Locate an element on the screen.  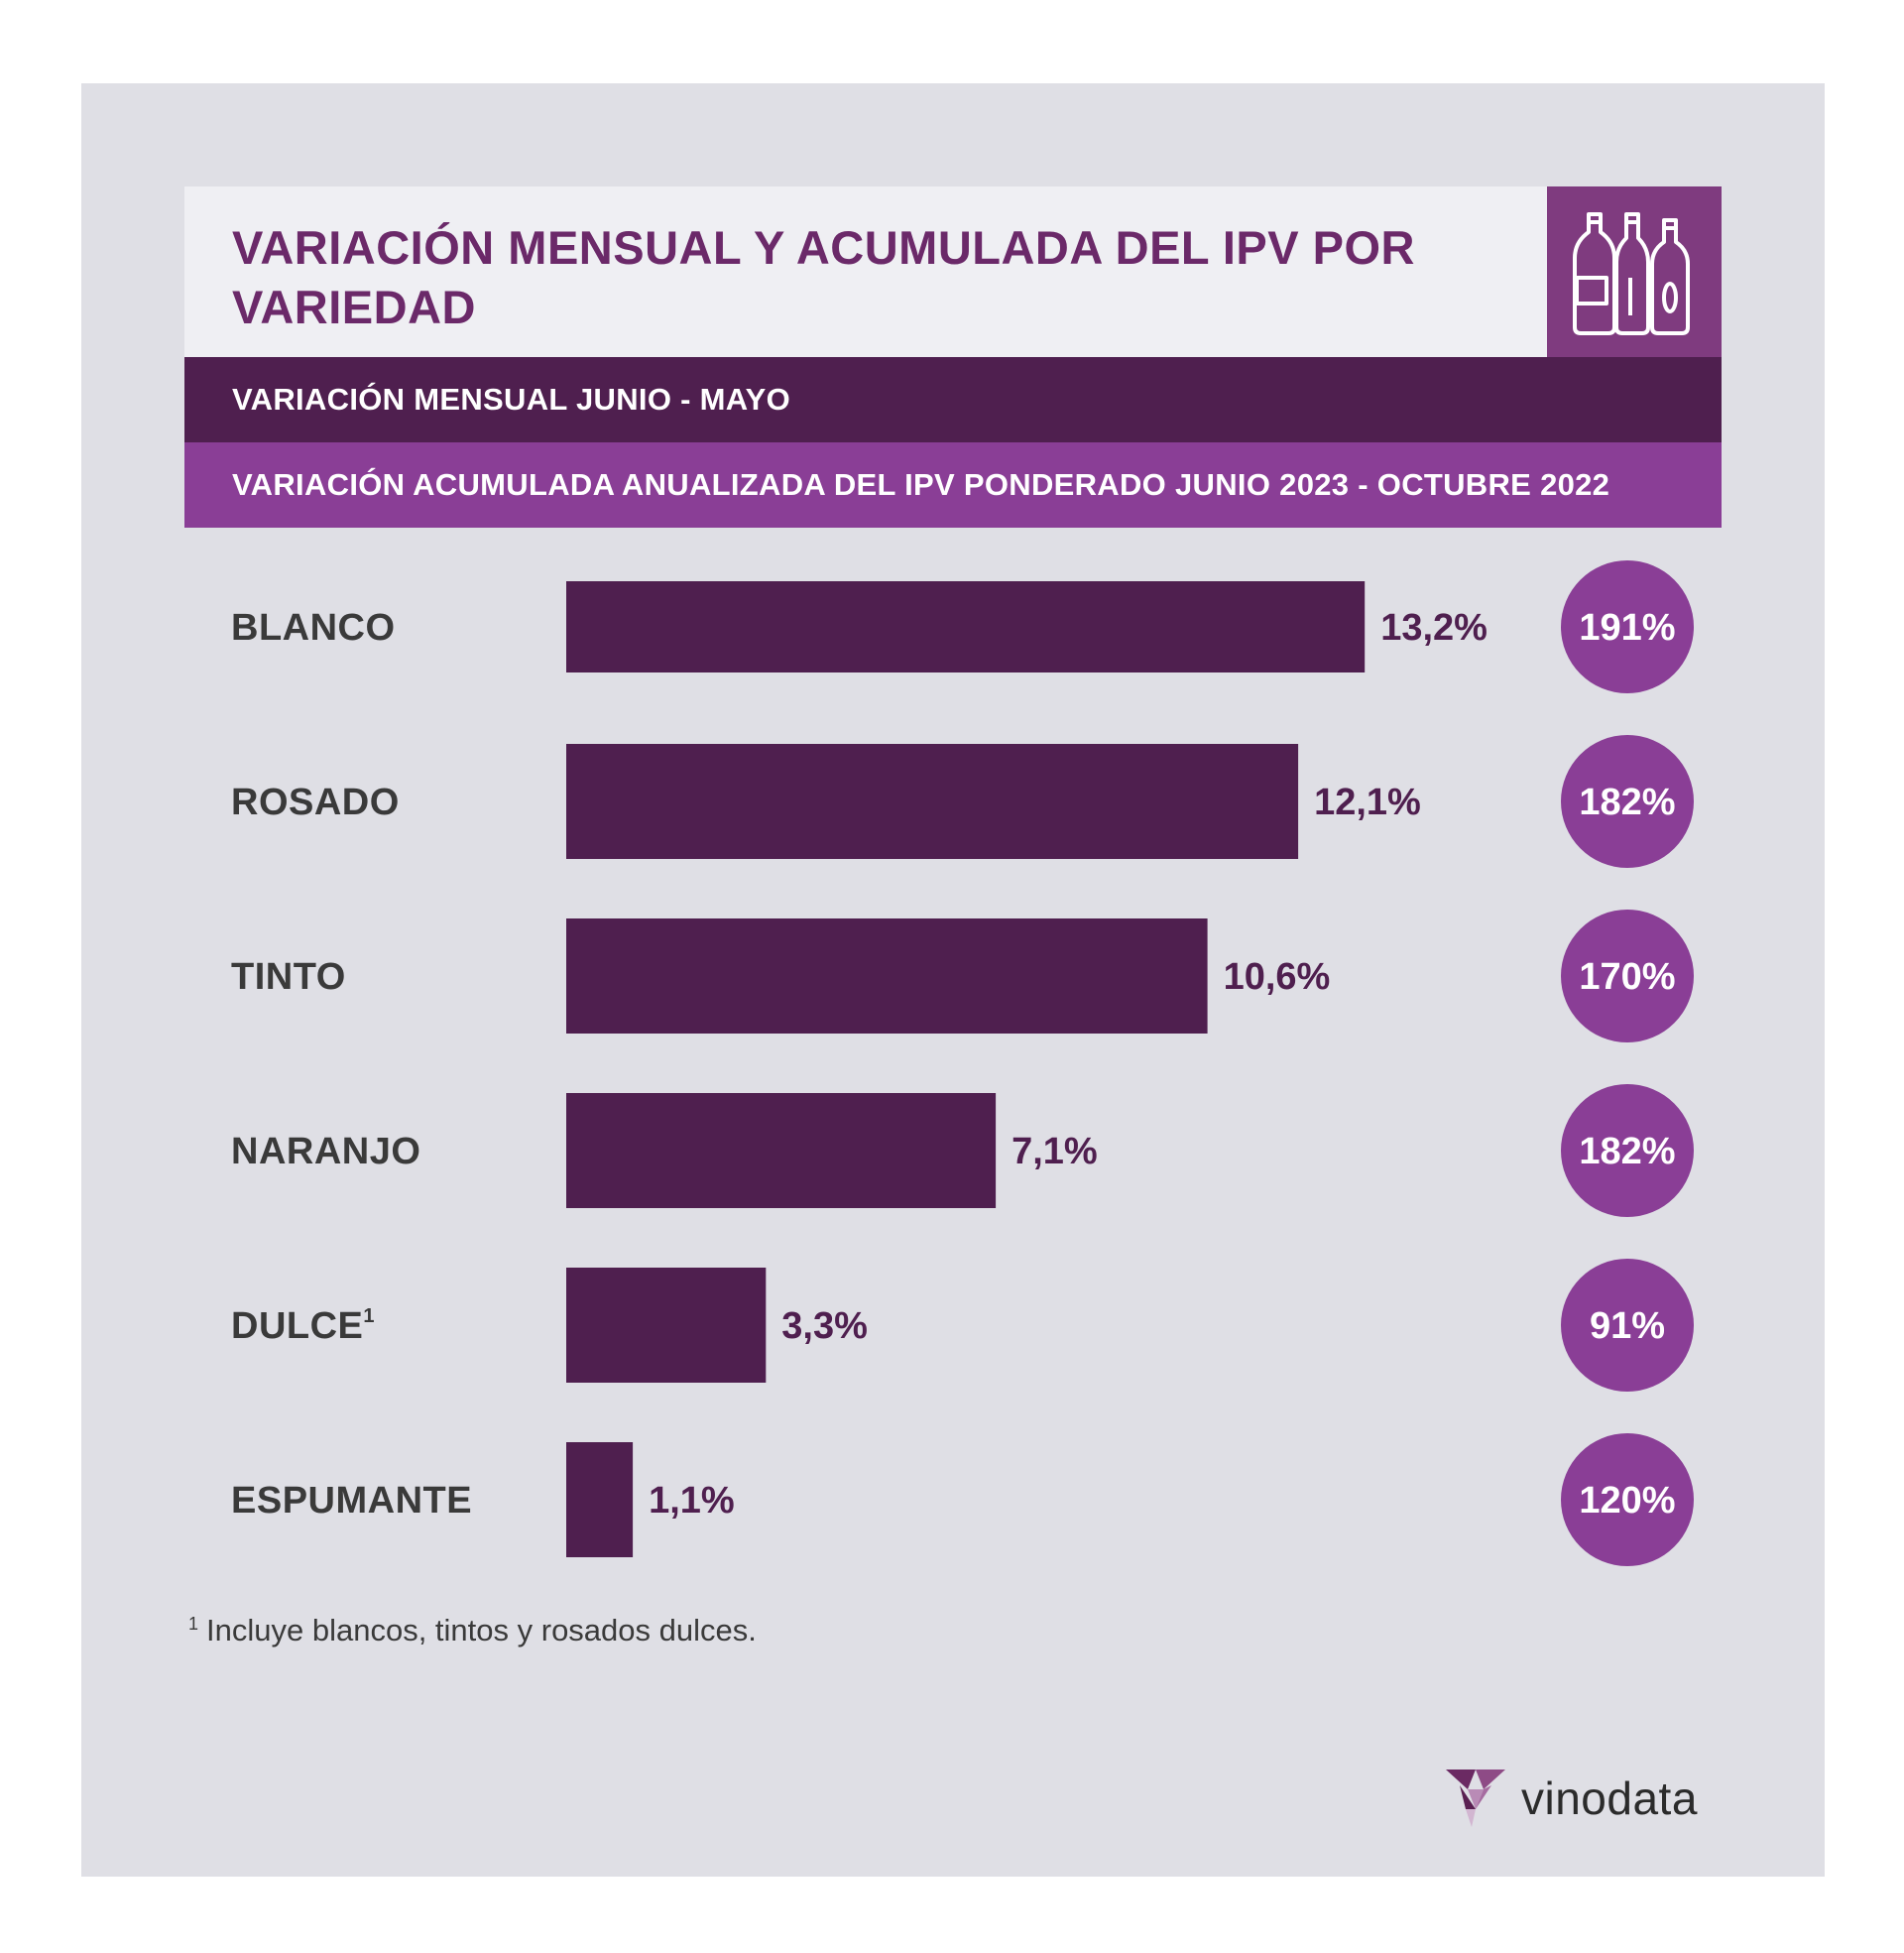
cumulative-circle-dulce is located at coordinates (1627, 1325).